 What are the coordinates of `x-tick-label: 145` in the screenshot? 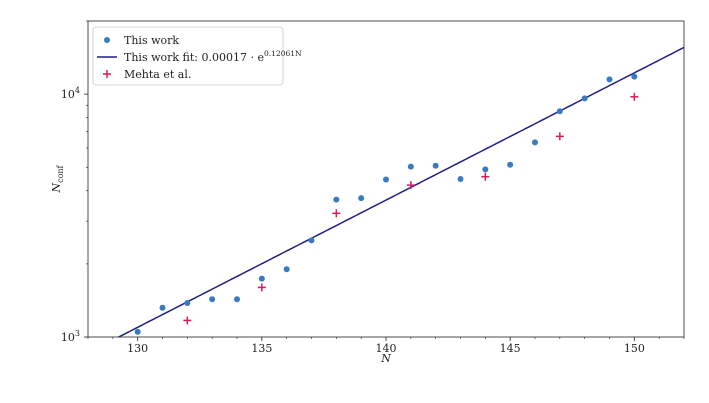 It's located at (510, 348).